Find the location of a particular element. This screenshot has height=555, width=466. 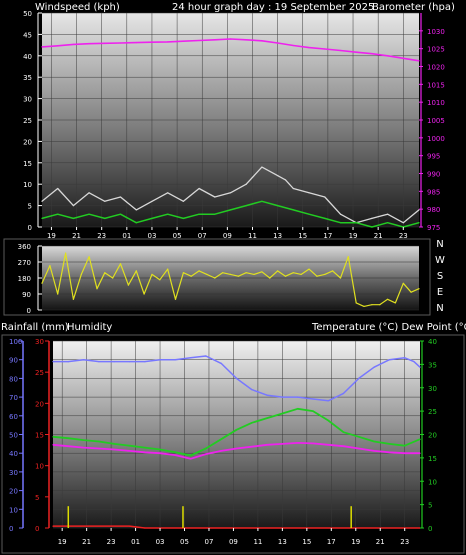

top-x-tick-label: 21 is located at coordinates (378, 236).